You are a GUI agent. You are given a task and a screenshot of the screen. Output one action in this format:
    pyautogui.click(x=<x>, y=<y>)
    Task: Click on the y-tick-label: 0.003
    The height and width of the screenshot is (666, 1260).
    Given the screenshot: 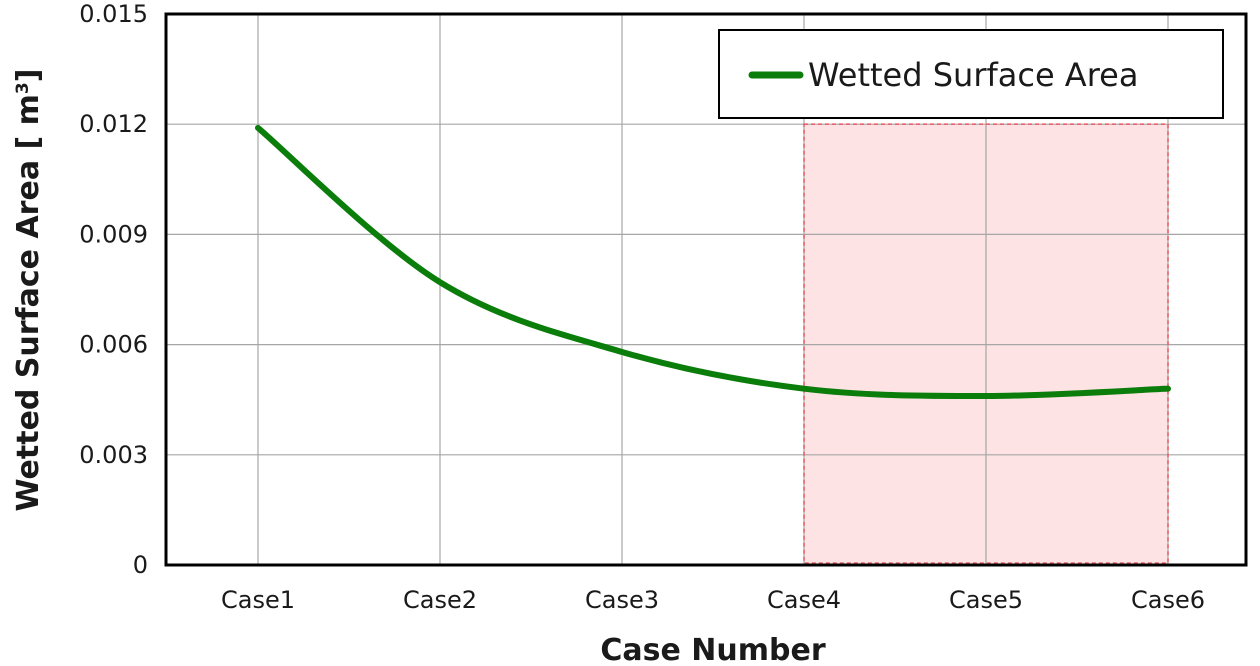 What is the action you would take?
    pyautogui.click(x=113, y=455)
    